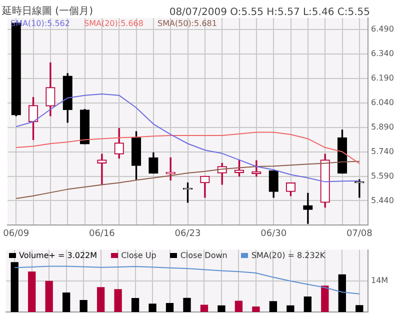 The image size is (400, 323). What do you see at coordinates (138, 255) in the screenshot?
I see `legend-label: Close Up` at bounding box center [138, 255].